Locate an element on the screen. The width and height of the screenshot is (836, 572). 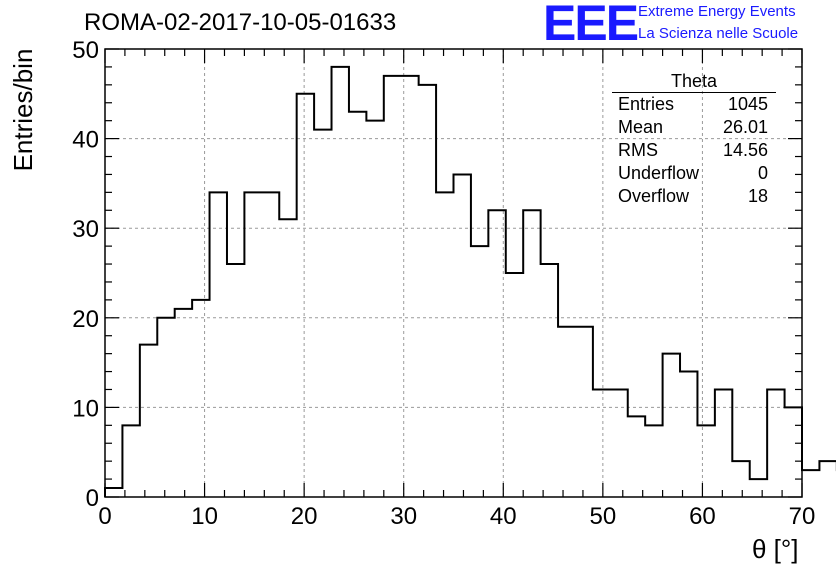
y-tick-label: 30 is located at coordinates (85, 229).